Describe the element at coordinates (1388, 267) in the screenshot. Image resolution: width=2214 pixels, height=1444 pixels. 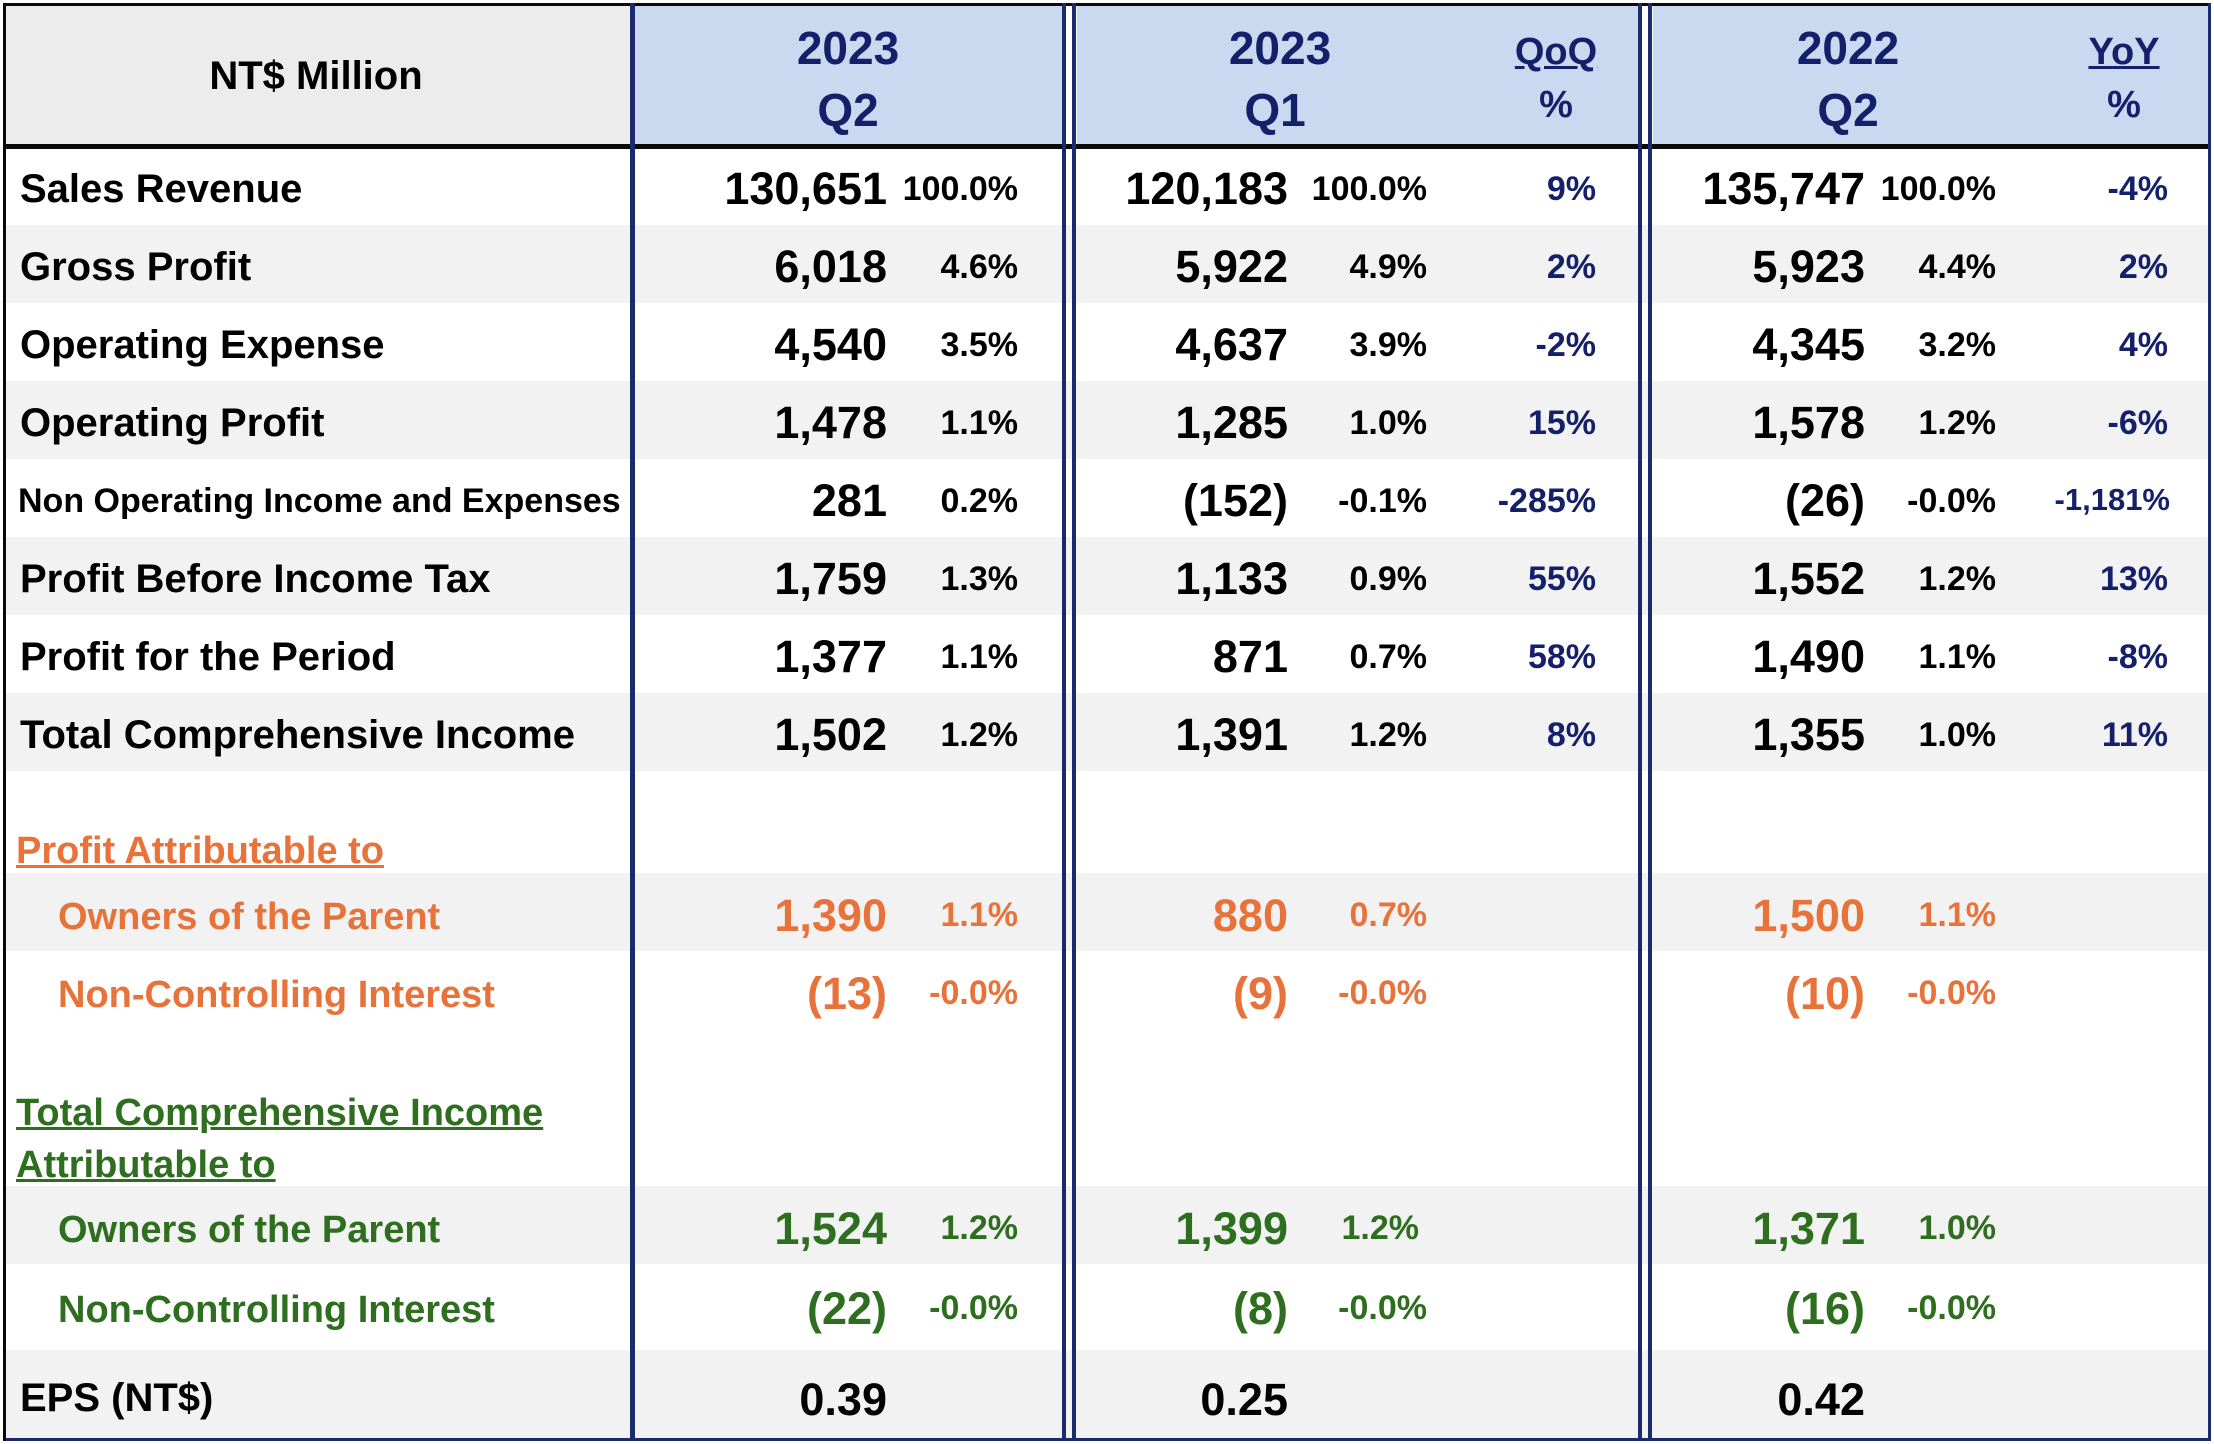
I see `pct-2023-q1: 4.9%` at that location.